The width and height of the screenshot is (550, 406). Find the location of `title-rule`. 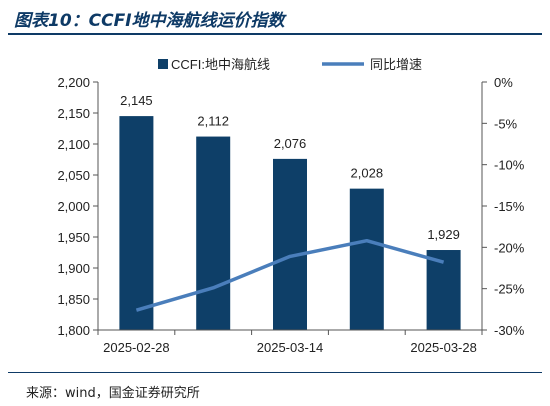

title-rule is located at coordinates (275, 34).